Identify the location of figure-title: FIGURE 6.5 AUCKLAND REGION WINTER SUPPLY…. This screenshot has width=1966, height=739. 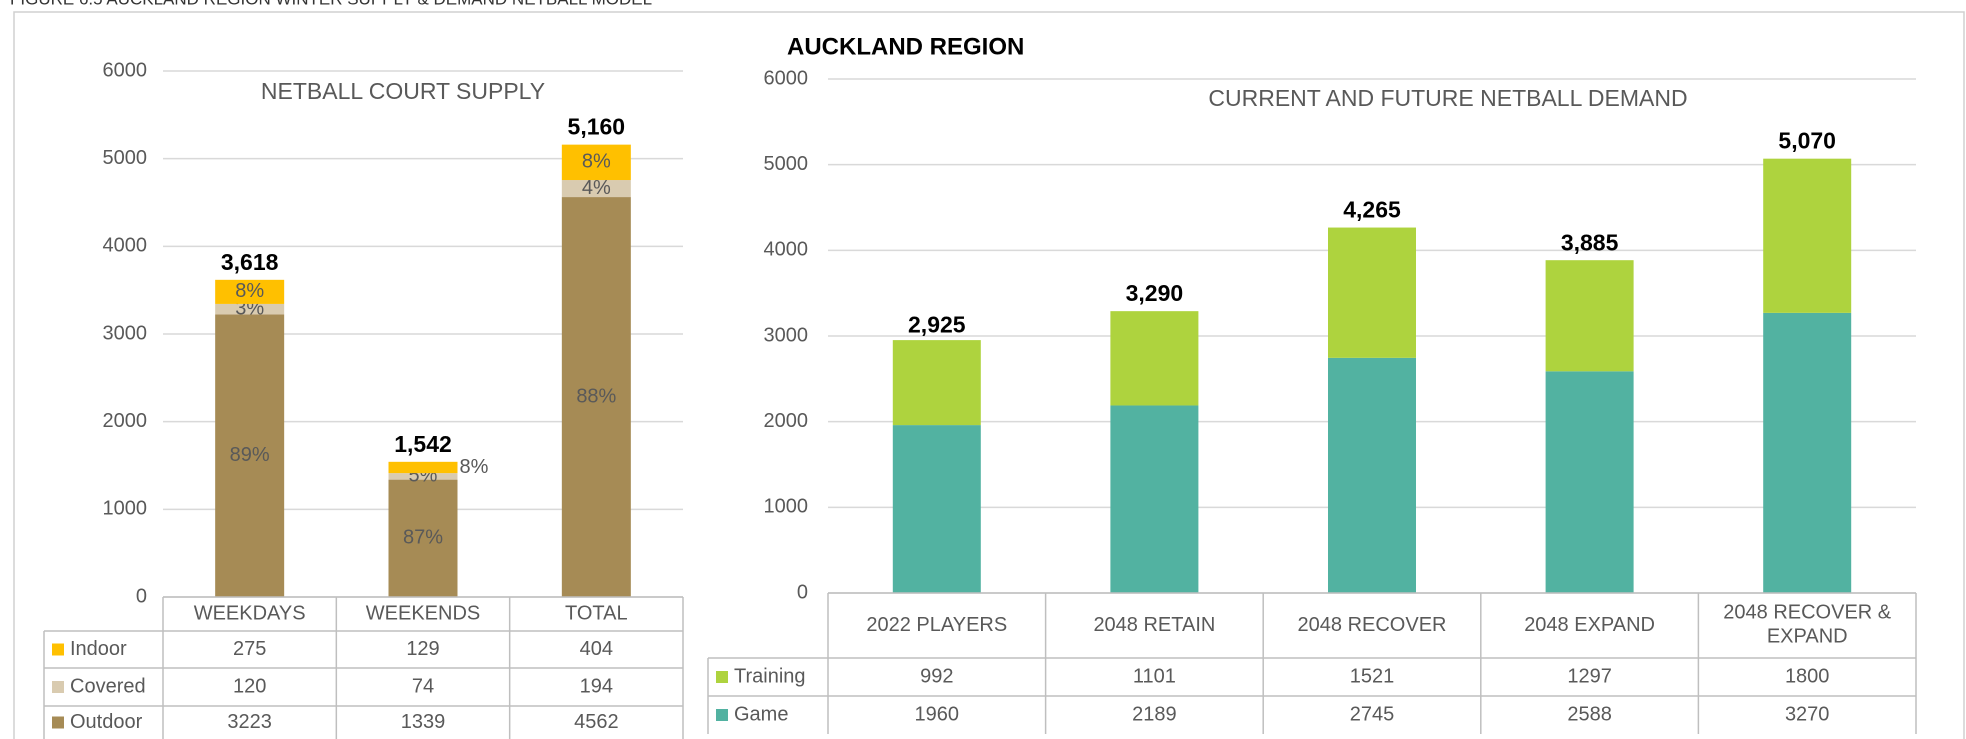
(331, 4).